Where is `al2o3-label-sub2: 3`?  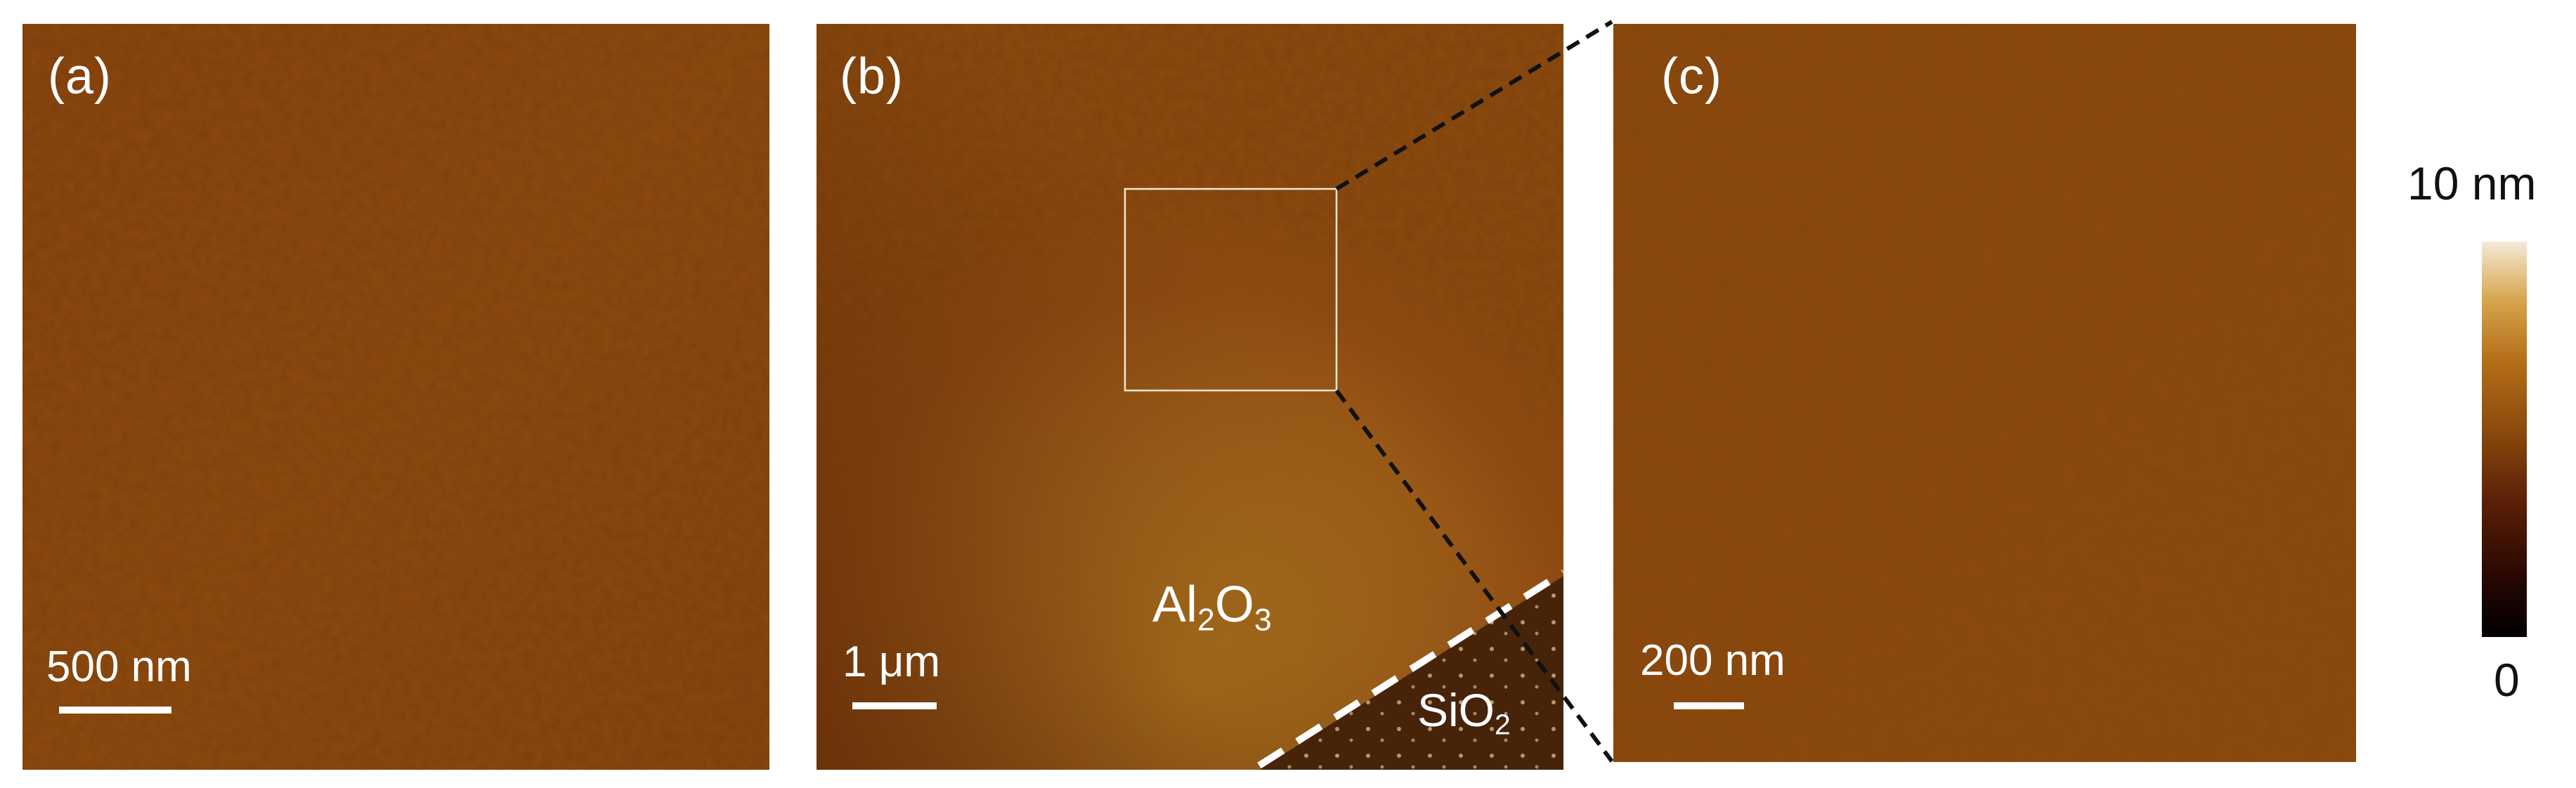
al2o3-label-sub2: 3 is located at coordinates (1263, 620).